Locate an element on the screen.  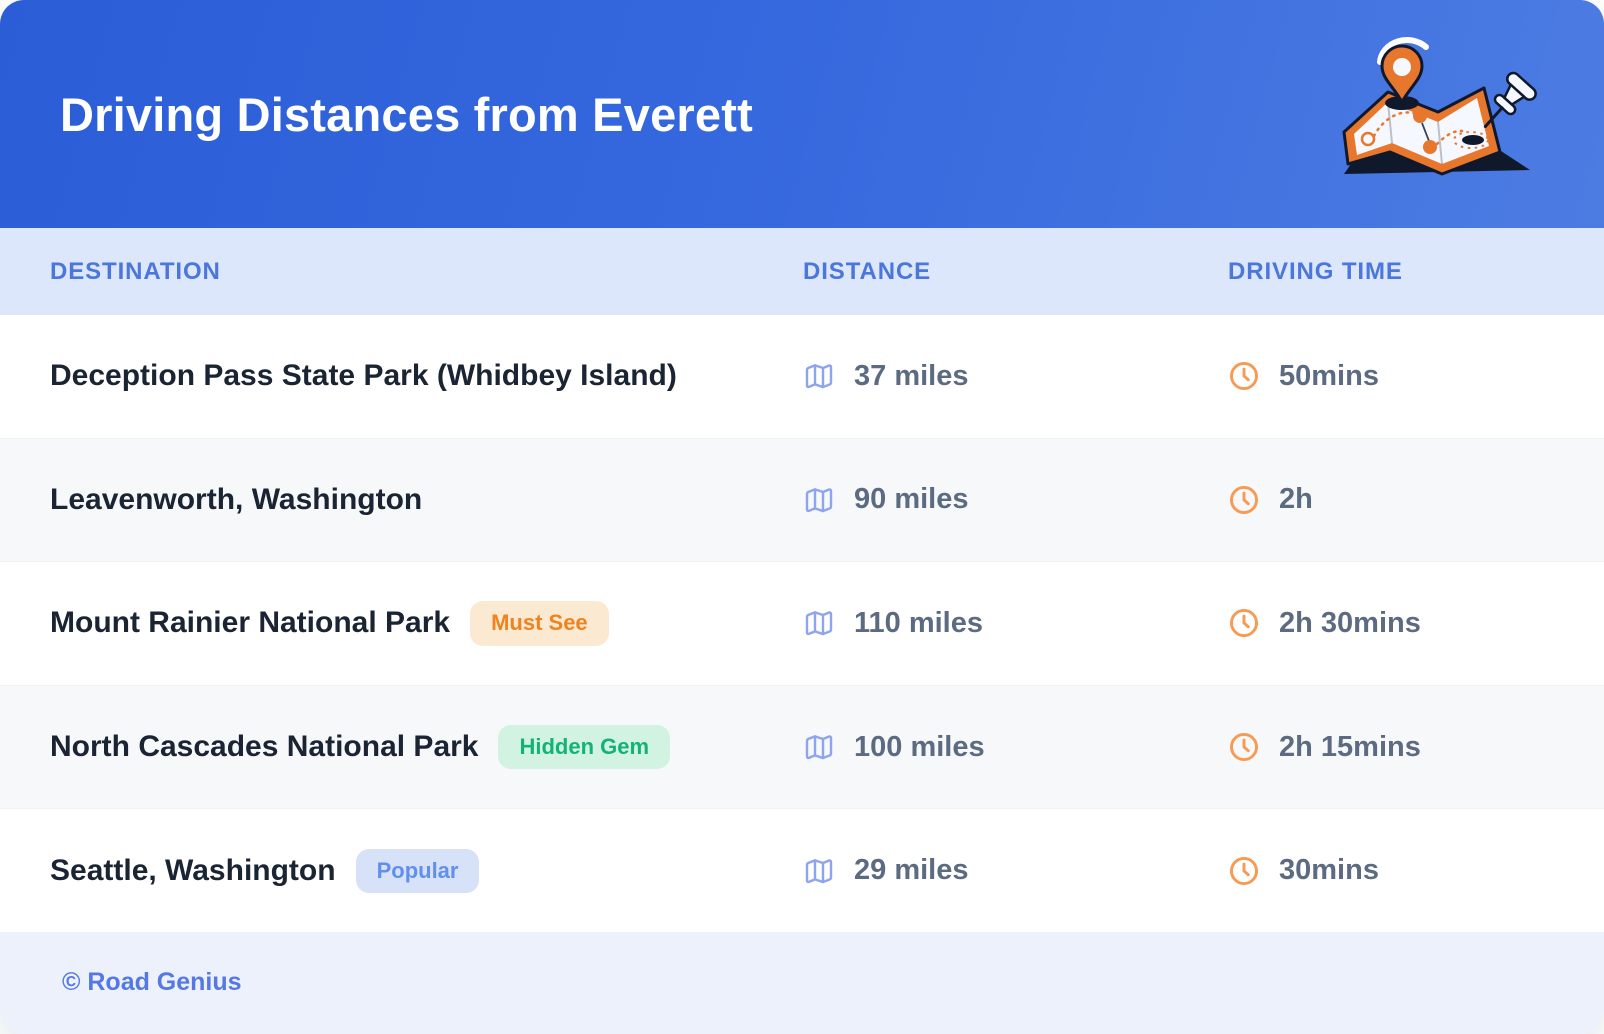
driving-time-cell: 50mins is located at coordinates (1416, 376).